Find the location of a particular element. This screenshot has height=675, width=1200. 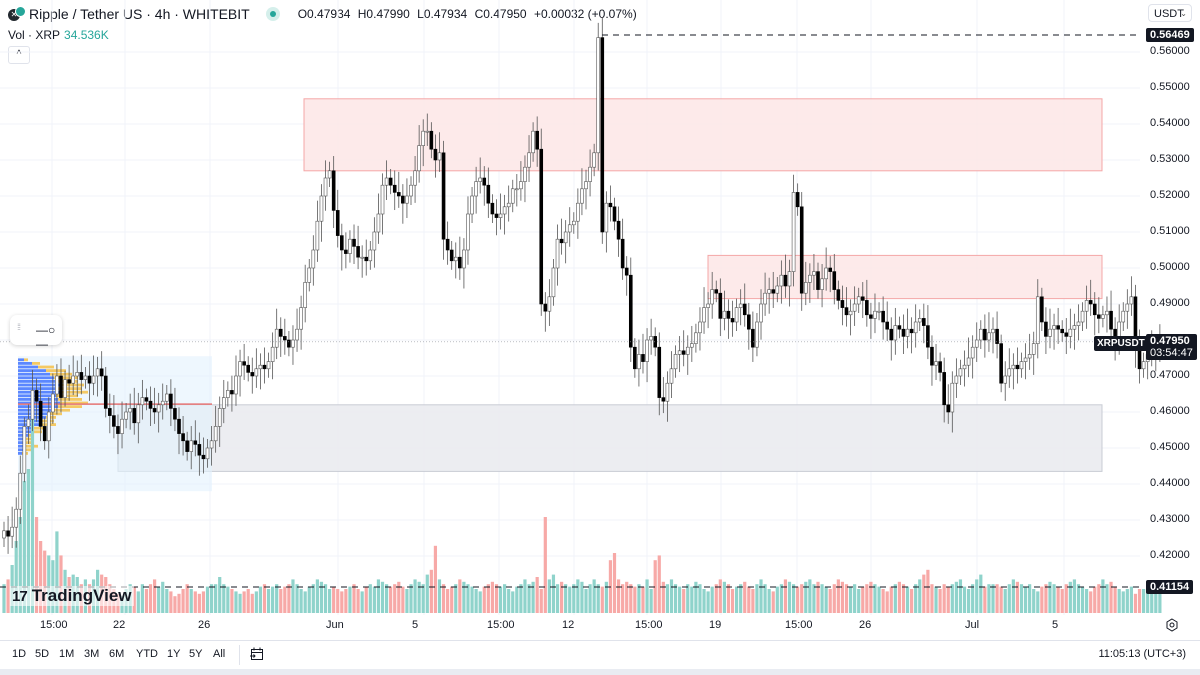

range-button-1m: 1M is located at coordinates (67, 654).